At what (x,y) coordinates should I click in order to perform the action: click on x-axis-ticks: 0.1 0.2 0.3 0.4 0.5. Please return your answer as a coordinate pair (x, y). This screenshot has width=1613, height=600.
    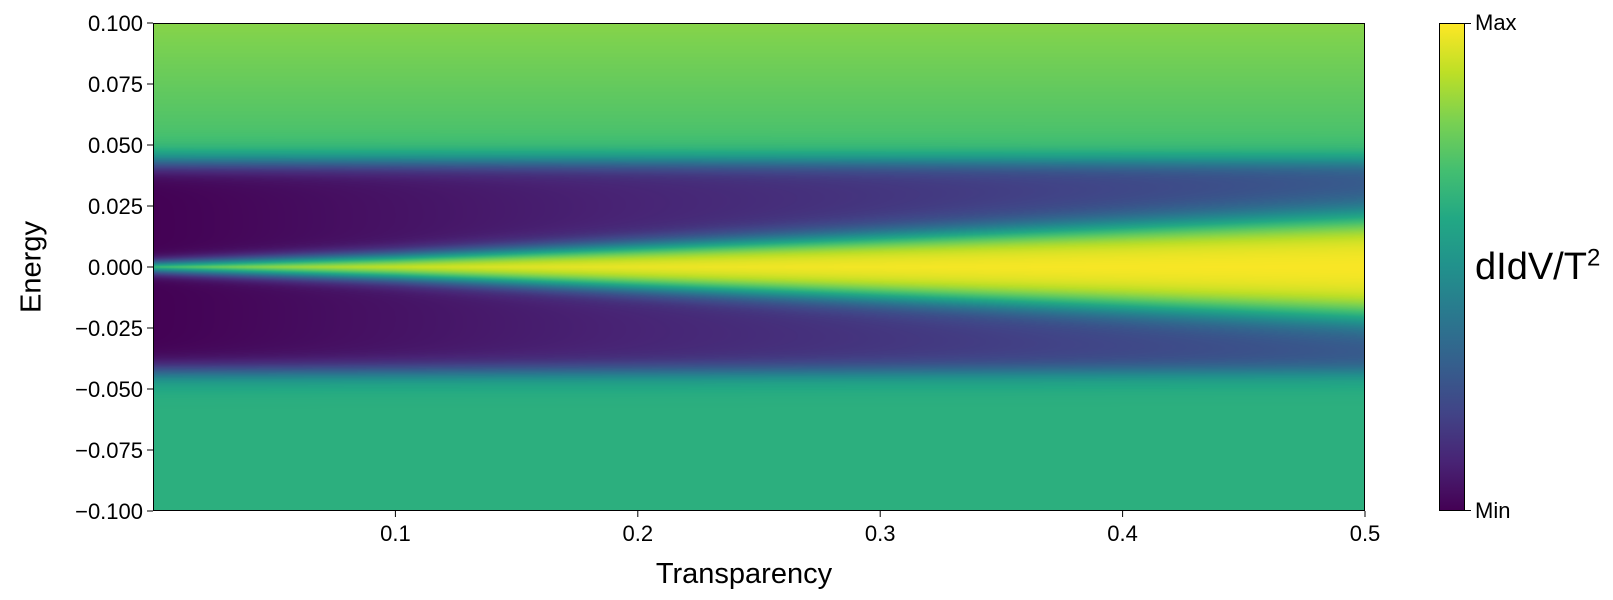
    Looking at the image, I should click on (880, 528).